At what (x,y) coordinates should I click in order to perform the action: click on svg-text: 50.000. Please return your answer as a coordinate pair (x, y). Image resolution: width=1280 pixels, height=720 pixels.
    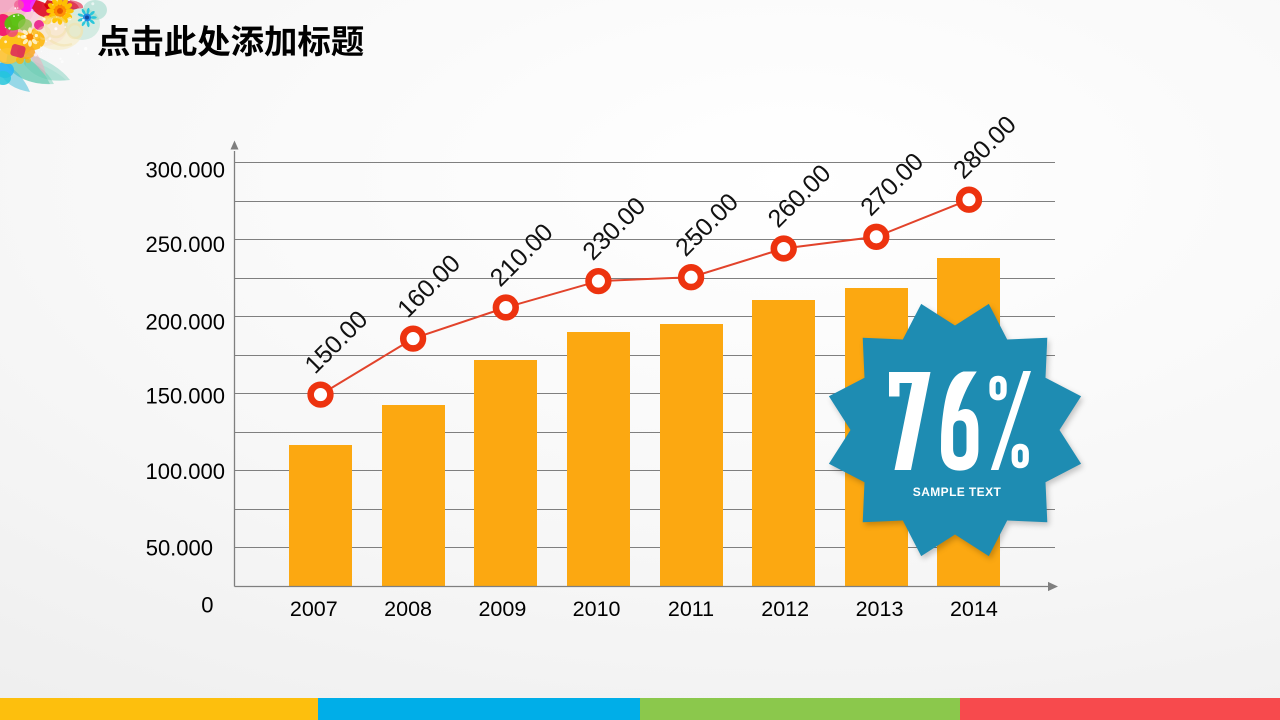
    Looking at the image, I should click on (179, 548).